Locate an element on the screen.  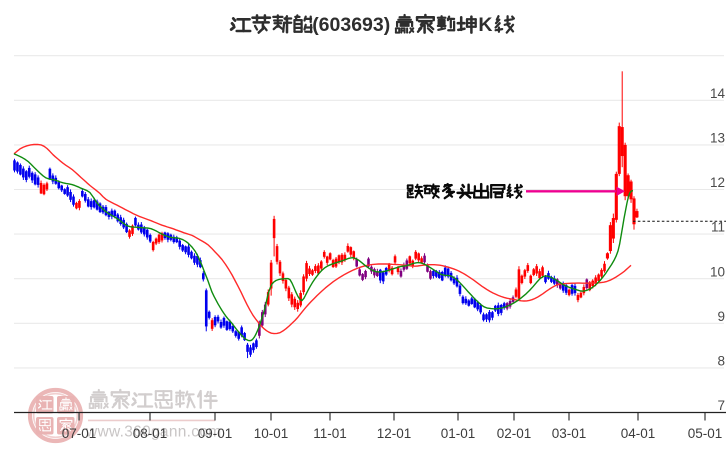
svg-text: 01-01 is located at coordinates (458, 433).